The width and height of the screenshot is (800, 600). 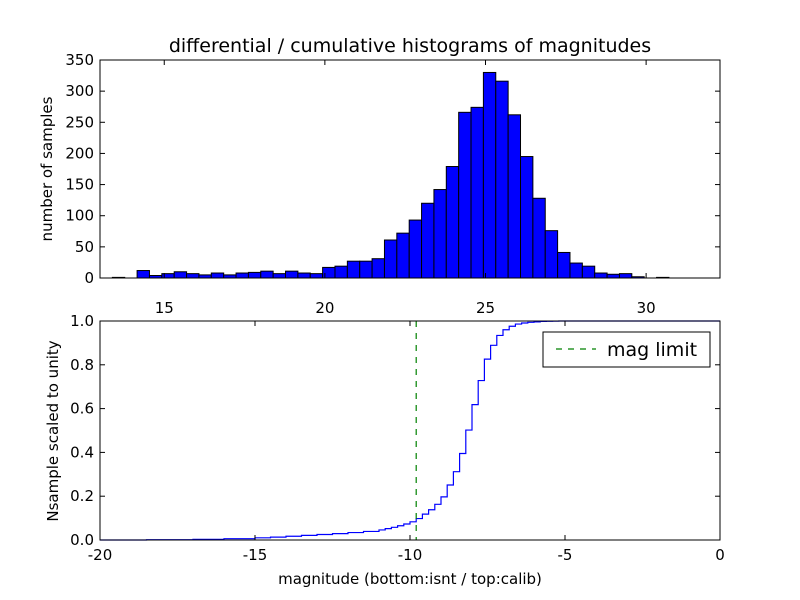 What do you see at coordinates (410, 555) in the screenshot?
I see `cumulative-xtick-label: -10` at bounding box center [410, 555].